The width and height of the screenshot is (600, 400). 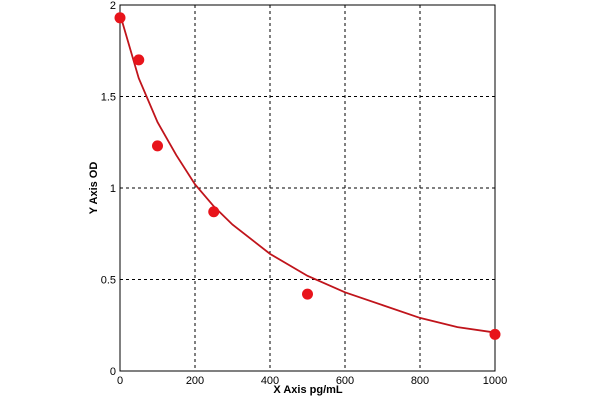 I want to click on x-tick-label: 400, so click(x=270, y=381).